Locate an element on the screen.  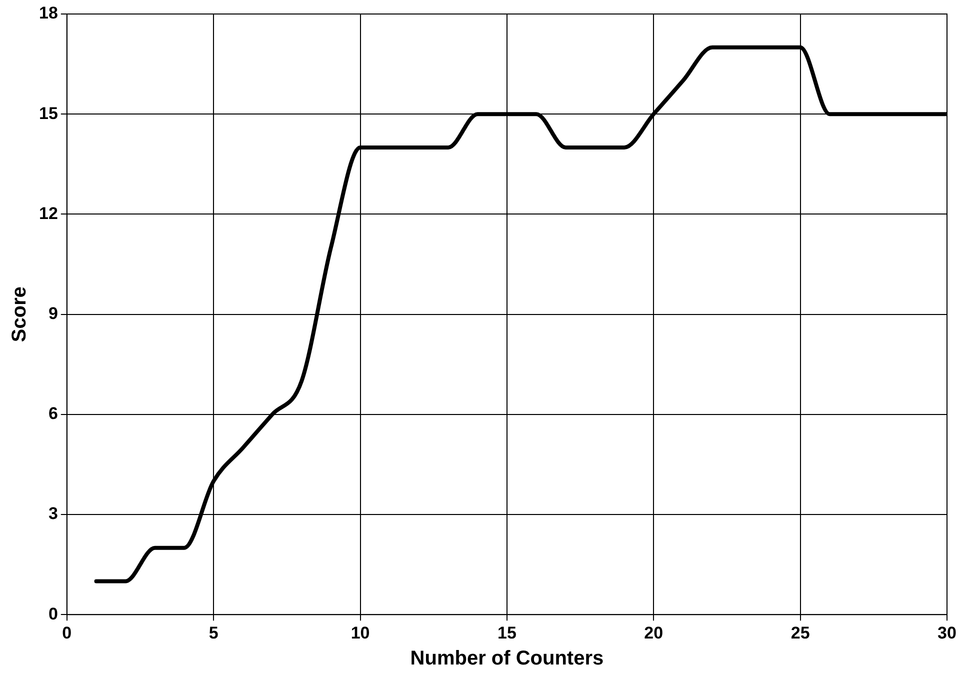
x-tick-label: 25 is located at coordinates (800, 632).